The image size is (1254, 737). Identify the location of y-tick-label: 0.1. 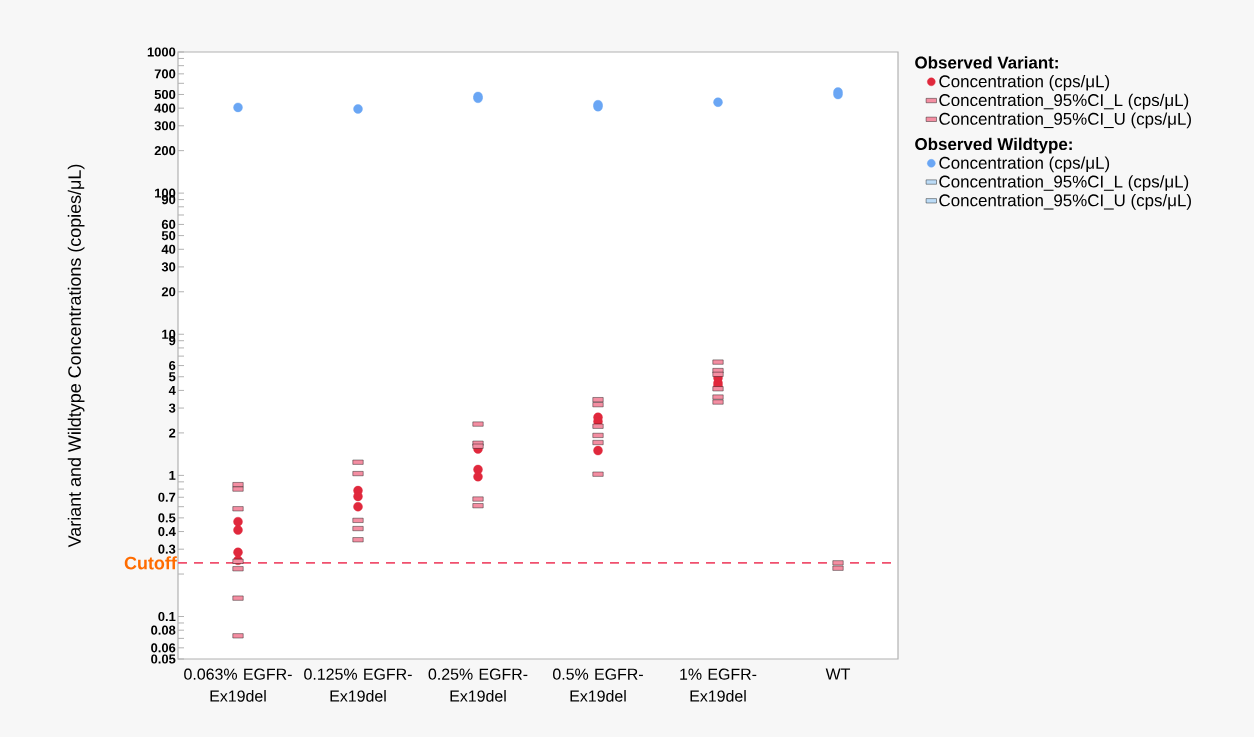
(167, 616).